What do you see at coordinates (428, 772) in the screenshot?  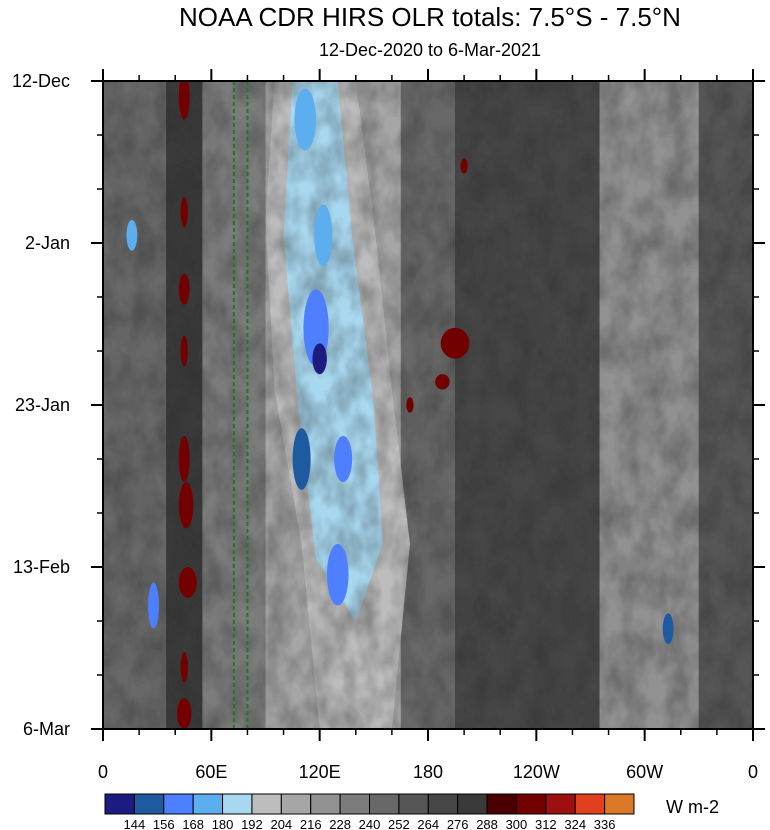 I see `x-tick-label: 180` at bounding box center [428, 772].